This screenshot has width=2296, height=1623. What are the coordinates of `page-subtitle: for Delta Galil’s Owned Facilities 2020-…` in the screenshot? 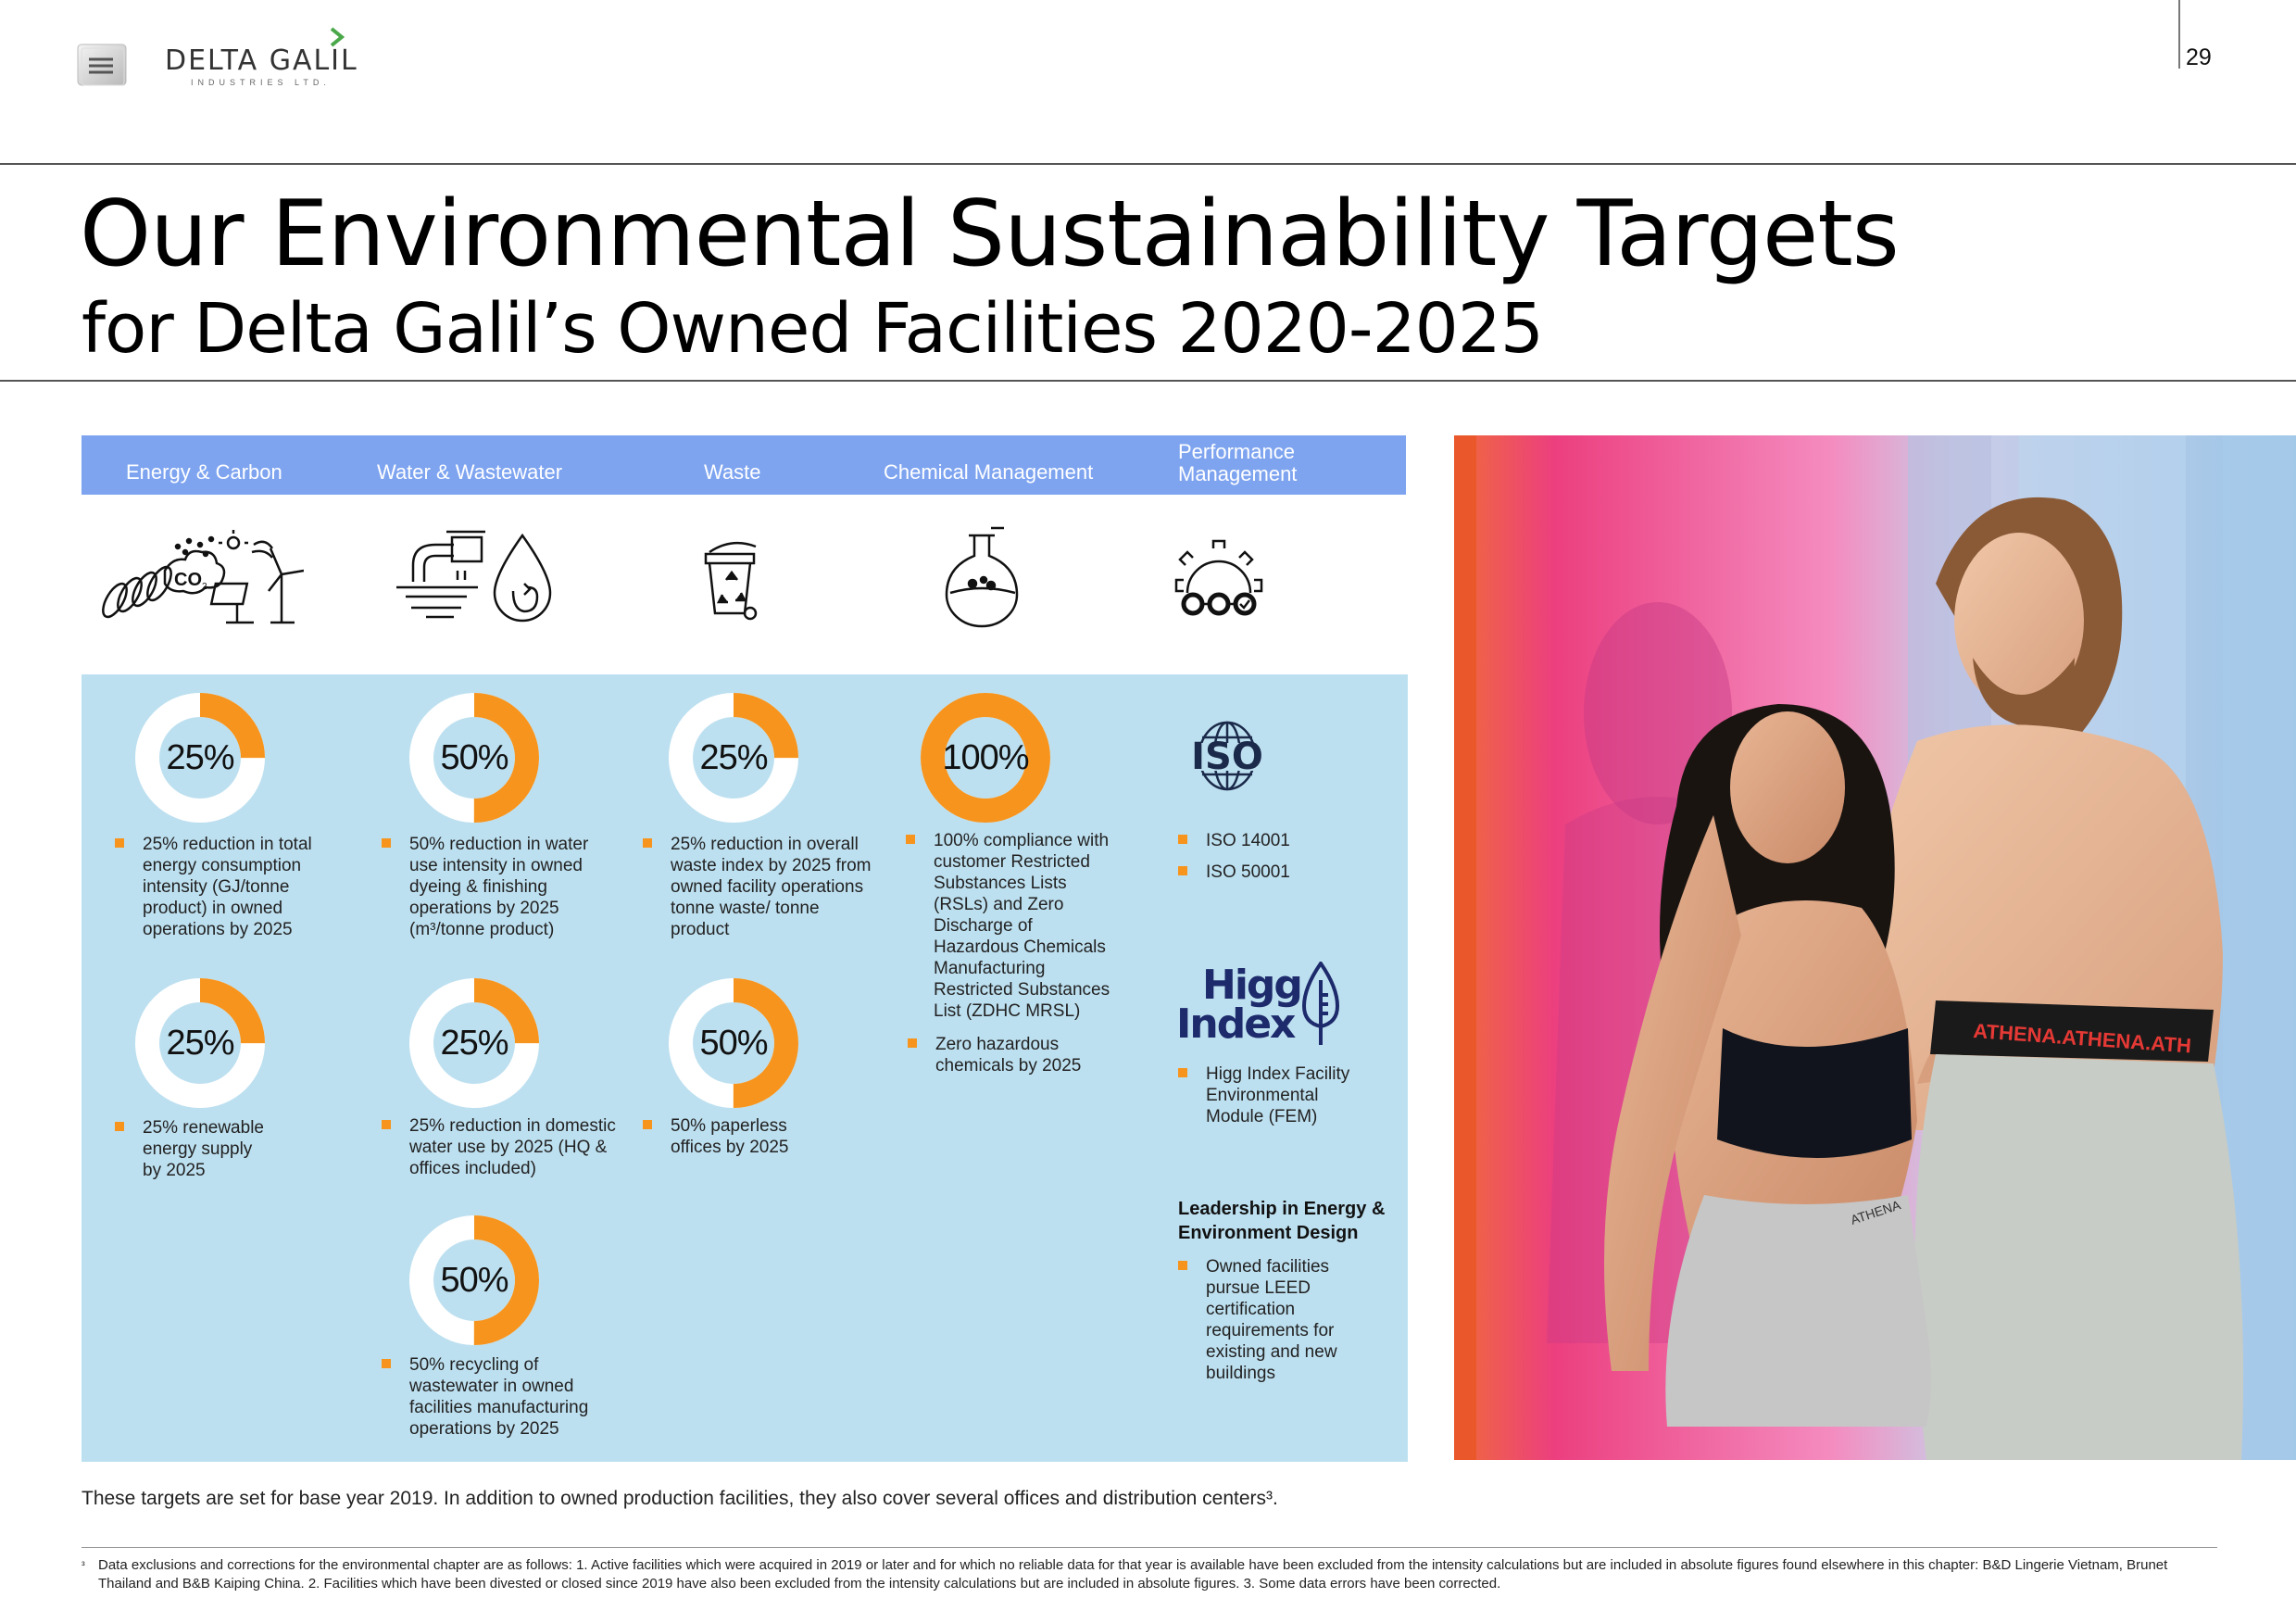 It's located at (813, 329).